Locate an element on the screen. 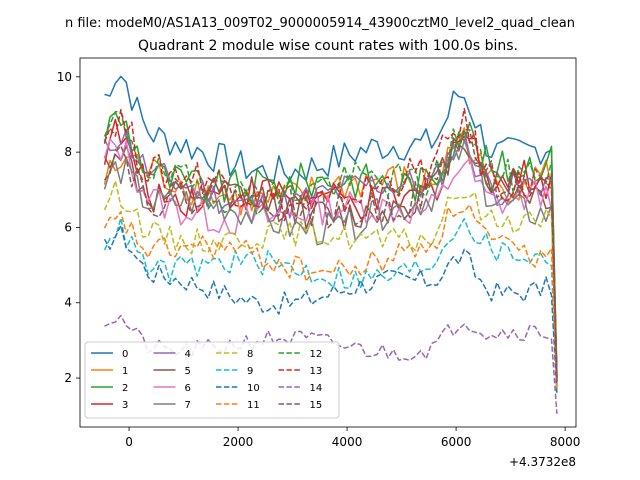 This screenshot has width=640, height=480. y-tick-label: 10 is located at coordinates (64, 77).